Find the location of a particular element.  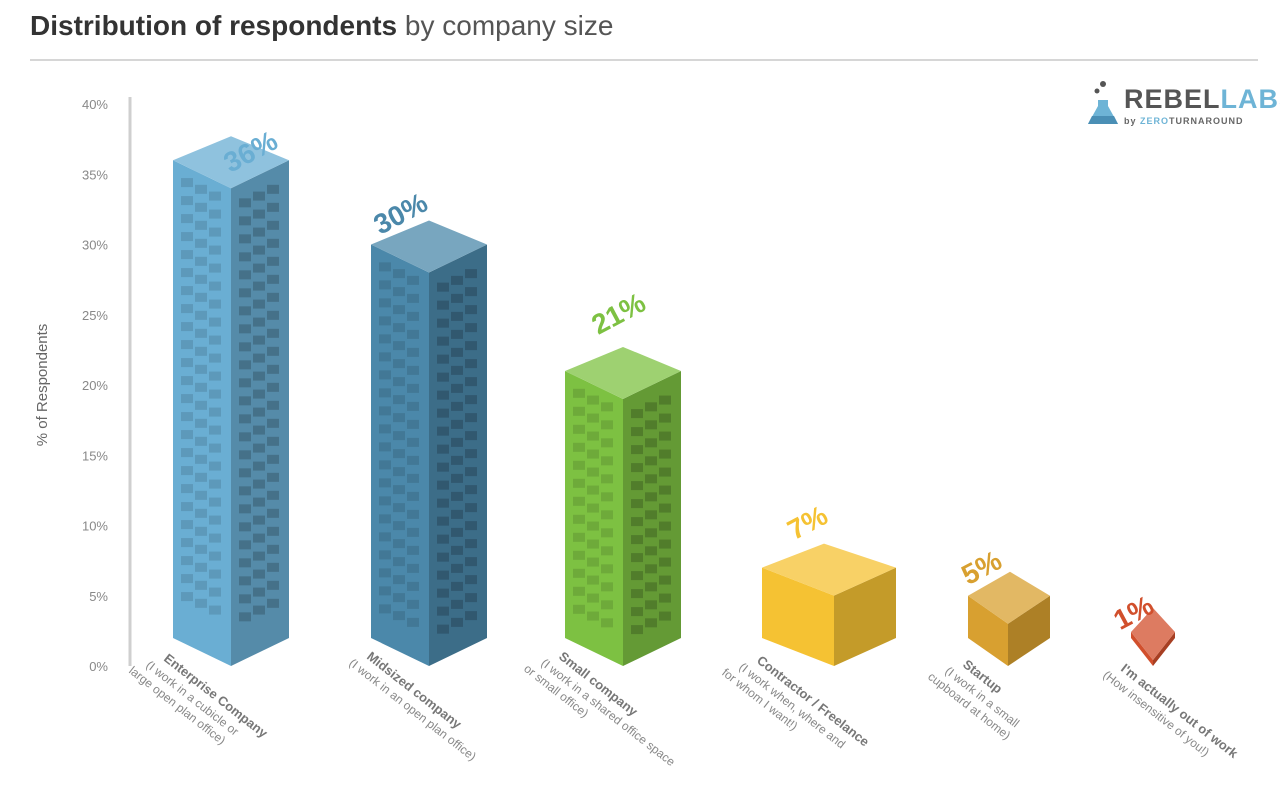

chart-title-bold: Distribution of respondents is located at coordinates (214, 25).